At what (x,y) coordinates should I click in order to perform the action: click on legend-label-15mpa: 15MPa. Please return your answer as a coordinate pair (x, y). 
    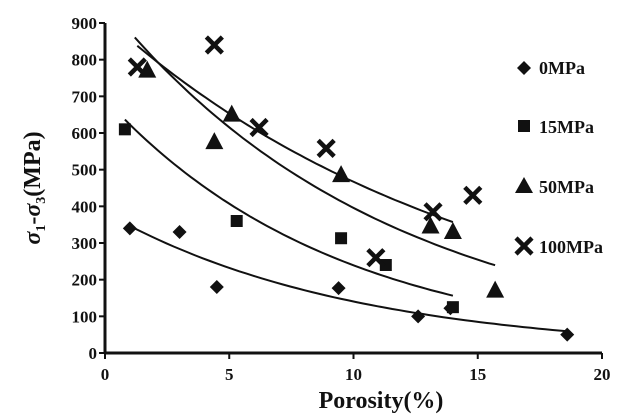
    Looking at the image, I should click on (566, 127).